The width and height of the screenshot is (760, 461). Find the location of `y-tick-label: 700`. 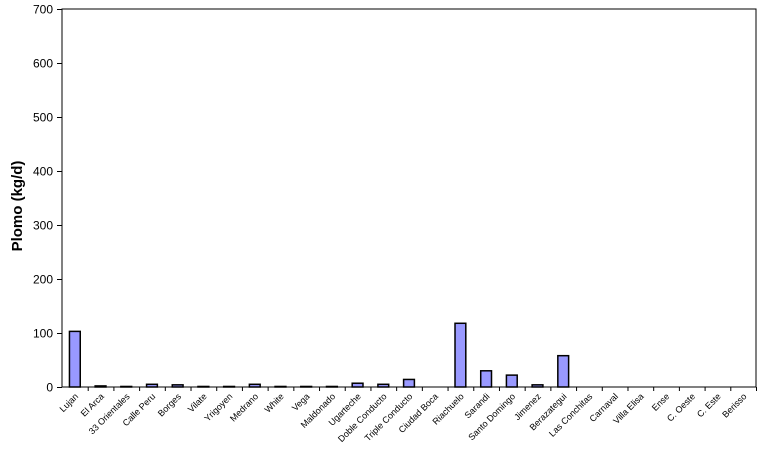

y-tick-label: 700 is located at coordinates (43, 10).